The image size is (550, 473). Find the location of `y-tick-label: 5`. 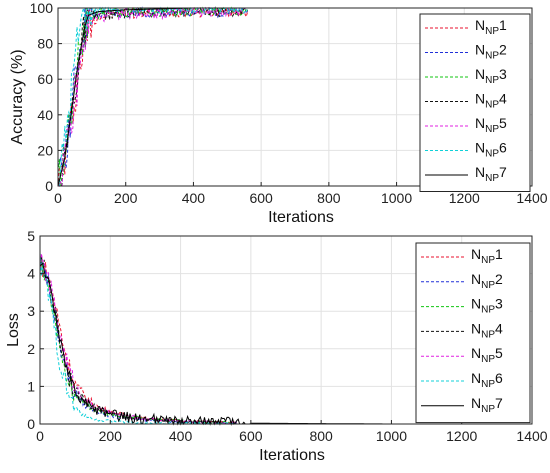

y-tick-label: 5 is located at coordinates (31, 236).